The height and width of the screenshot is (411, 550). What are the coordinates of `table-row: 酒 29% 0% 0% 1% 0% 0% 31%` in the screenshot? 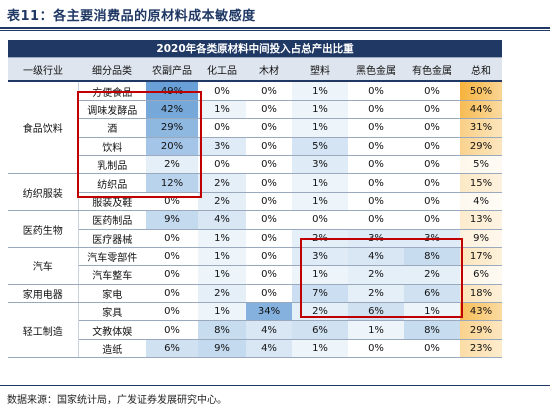 It's located at (255, 128).